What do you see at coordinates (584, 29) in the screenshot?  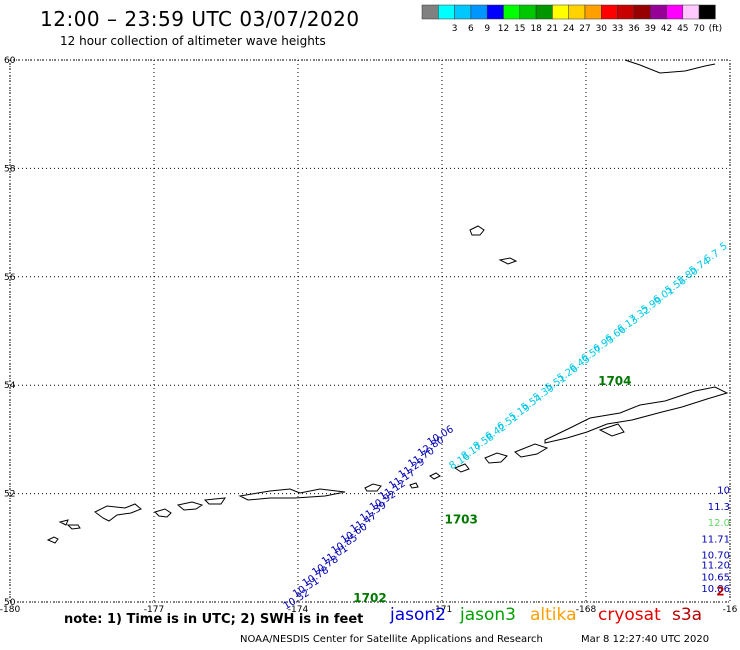 I see `colorbar-label: 27` at bounding box center [584, 29].